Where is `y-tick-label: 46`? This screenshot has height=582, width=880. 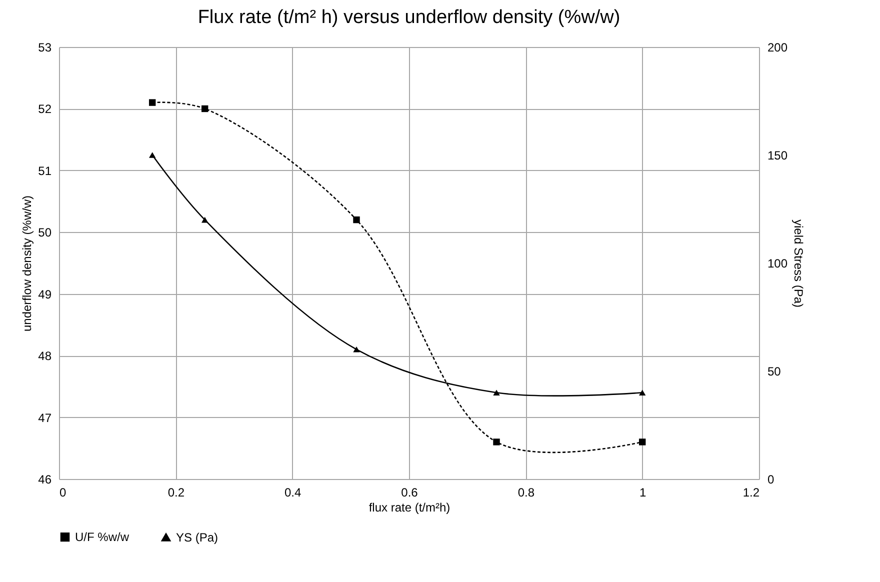
y-tick-label: 46 is located at coordinates (45, 479).